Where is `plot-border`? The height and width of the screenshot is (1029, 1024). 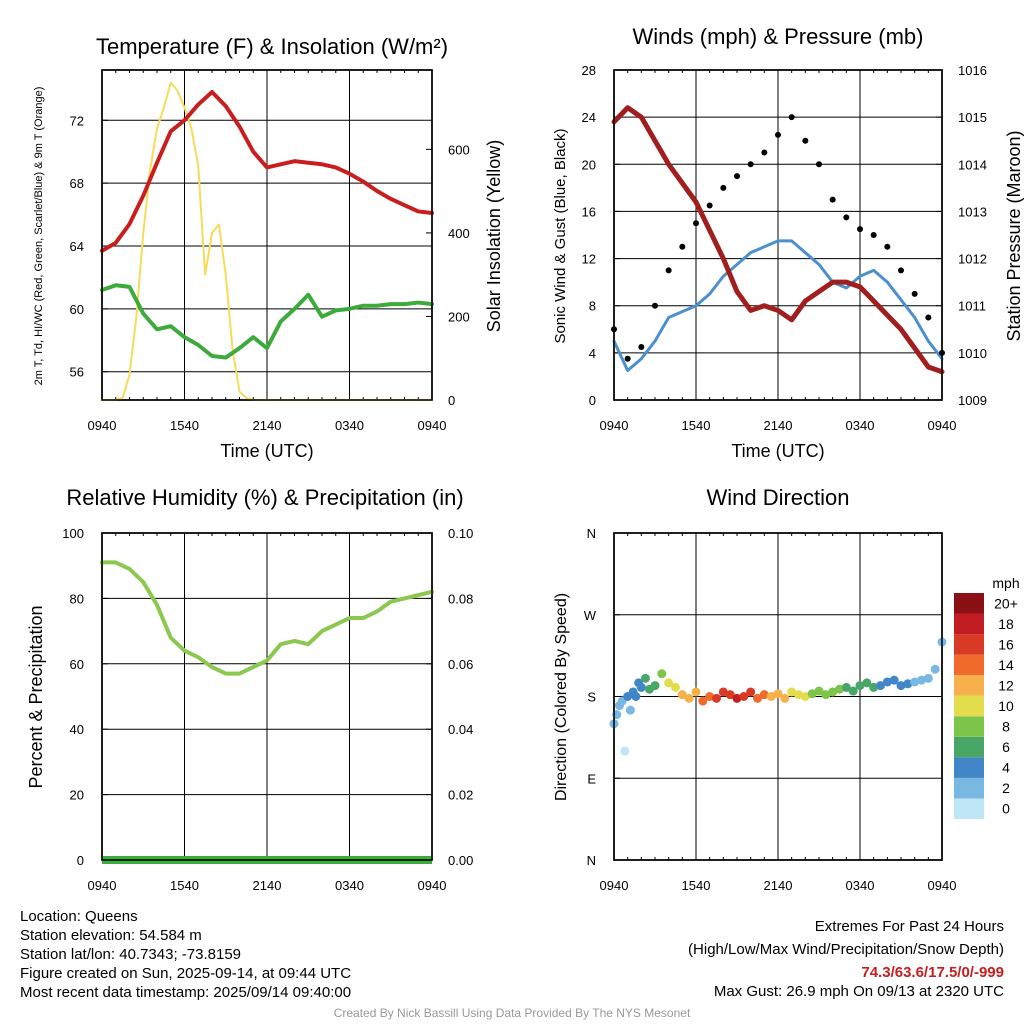
plot-border is located at coordinates (778, 696).